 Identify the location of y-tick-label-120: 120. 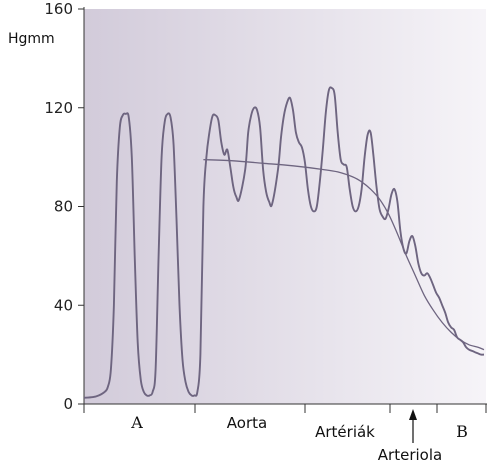
(58, 108).